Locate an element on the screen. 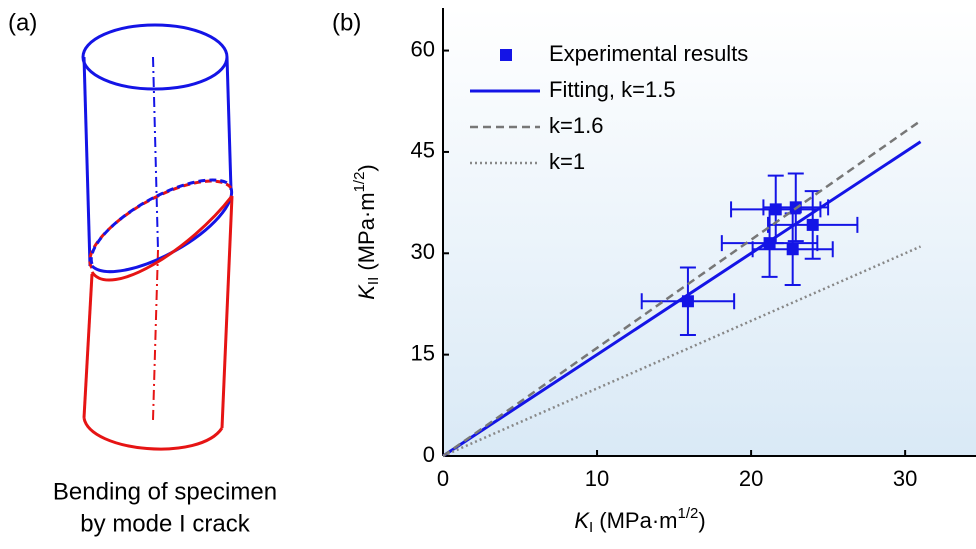 The height and width of the screenshot is (549, 976). x-tick-label: 0 is located at coordinates (443, 478).